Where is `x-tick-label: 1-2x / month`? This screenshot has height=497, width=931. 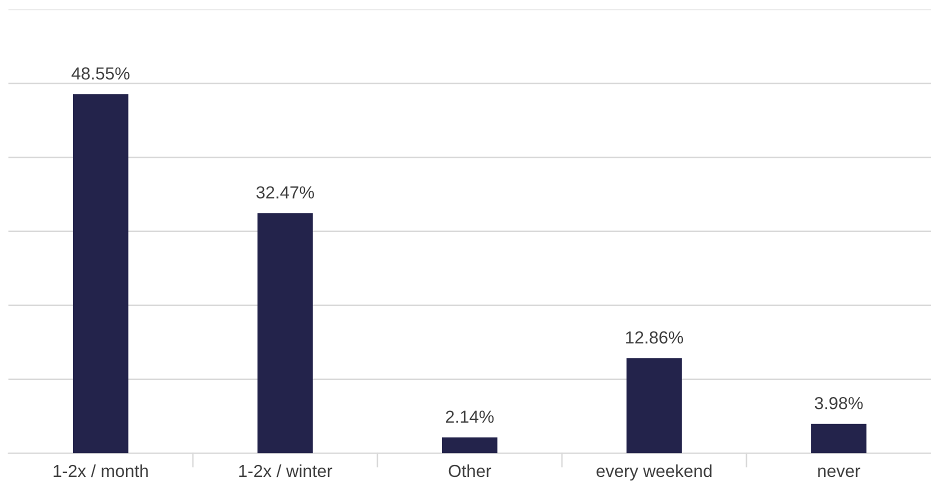
x-tick-label: 1-2x / month is located at coordinates (101, 471).